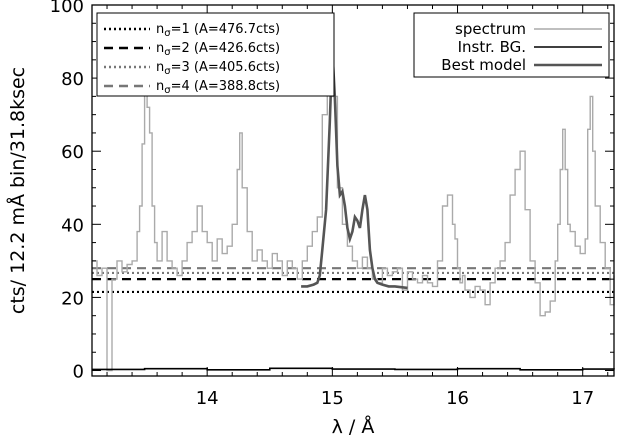 The image size is (619, 441). I want to click on series-instr-bg, so click(353, 369).